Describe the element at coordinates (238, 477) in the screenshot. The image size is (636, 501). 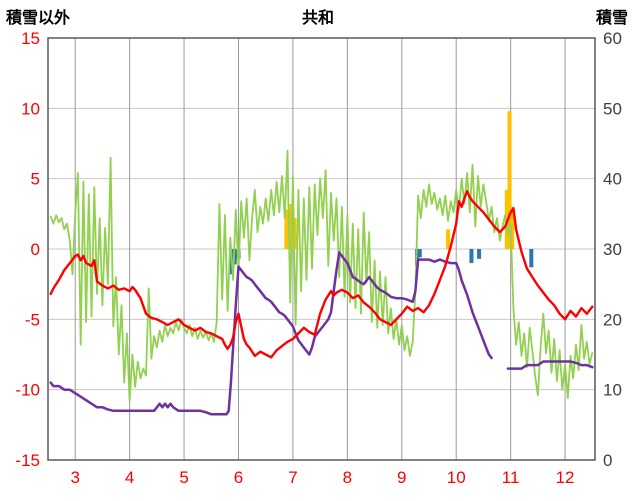
I see `x-axis-tick-label: 6` at that location.